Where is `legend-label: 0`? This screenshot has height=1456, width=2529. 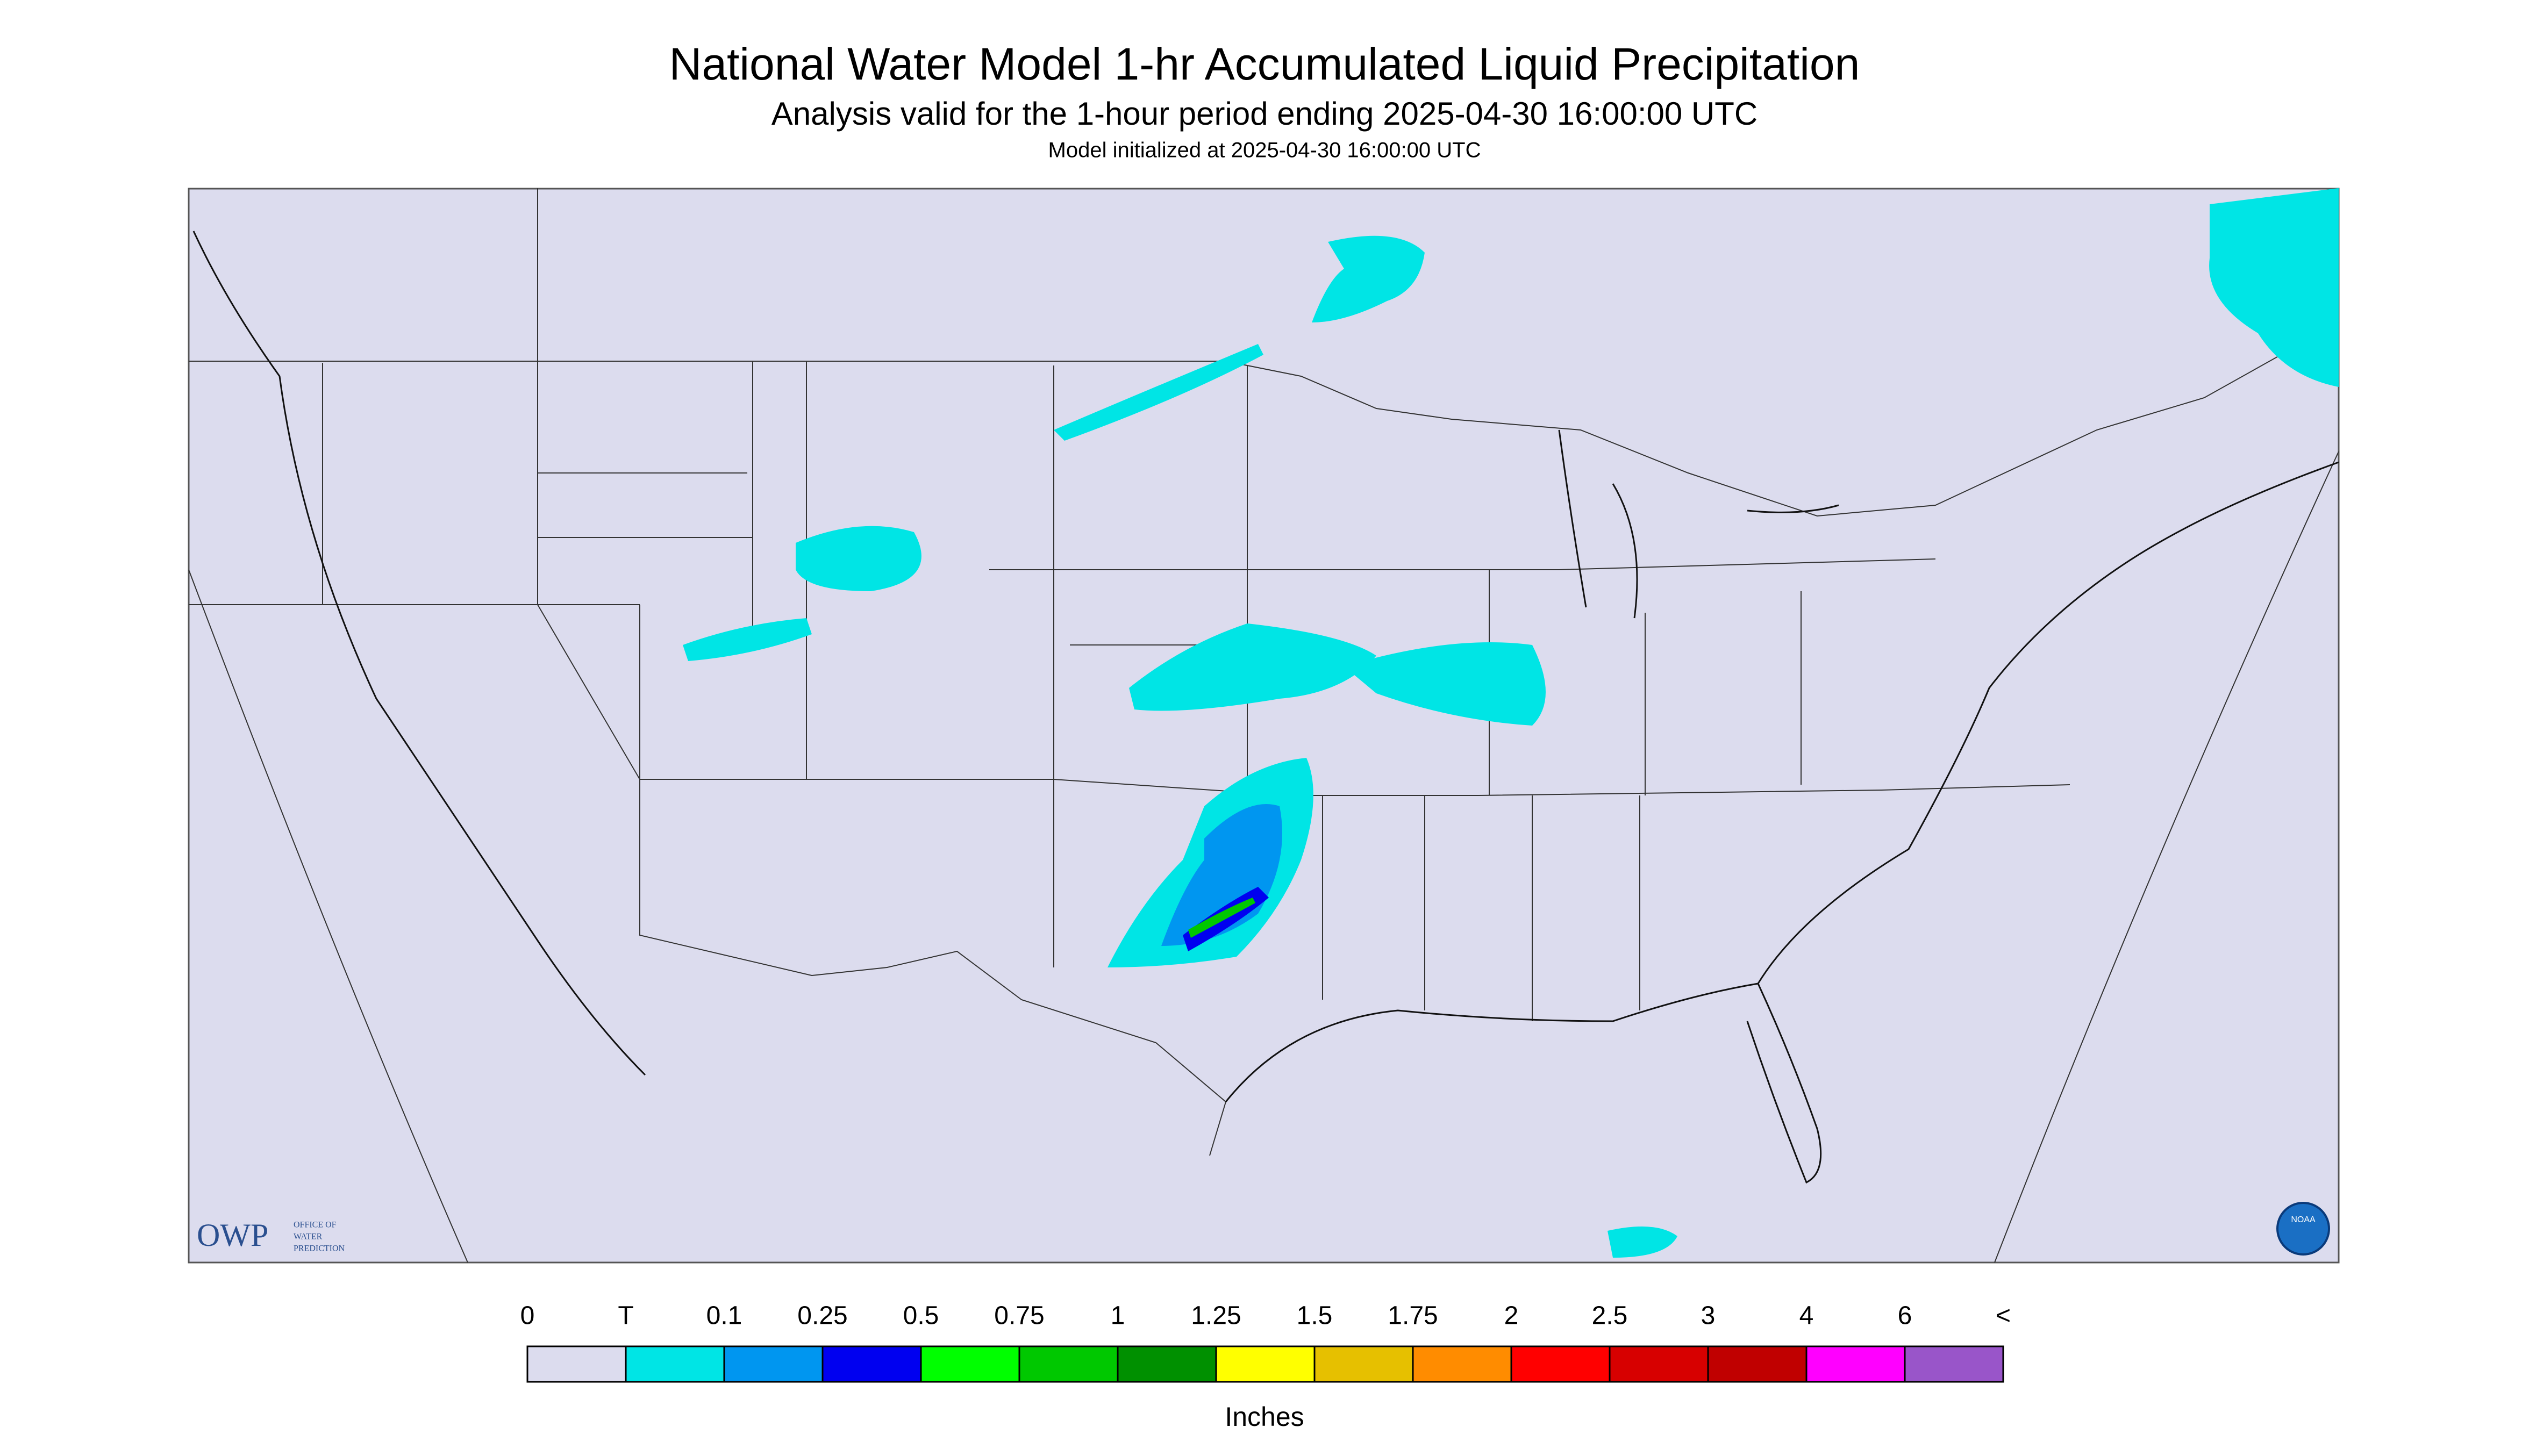
legend-label: 0 is located at coordinates (527, 1316).